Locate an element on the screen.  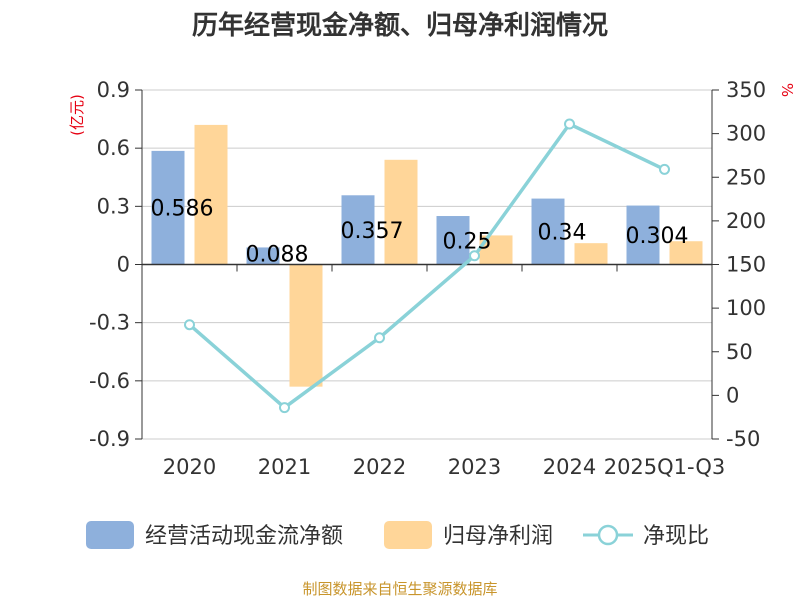
left-tick-label: -0.6 is located at coordinates (109, 381).